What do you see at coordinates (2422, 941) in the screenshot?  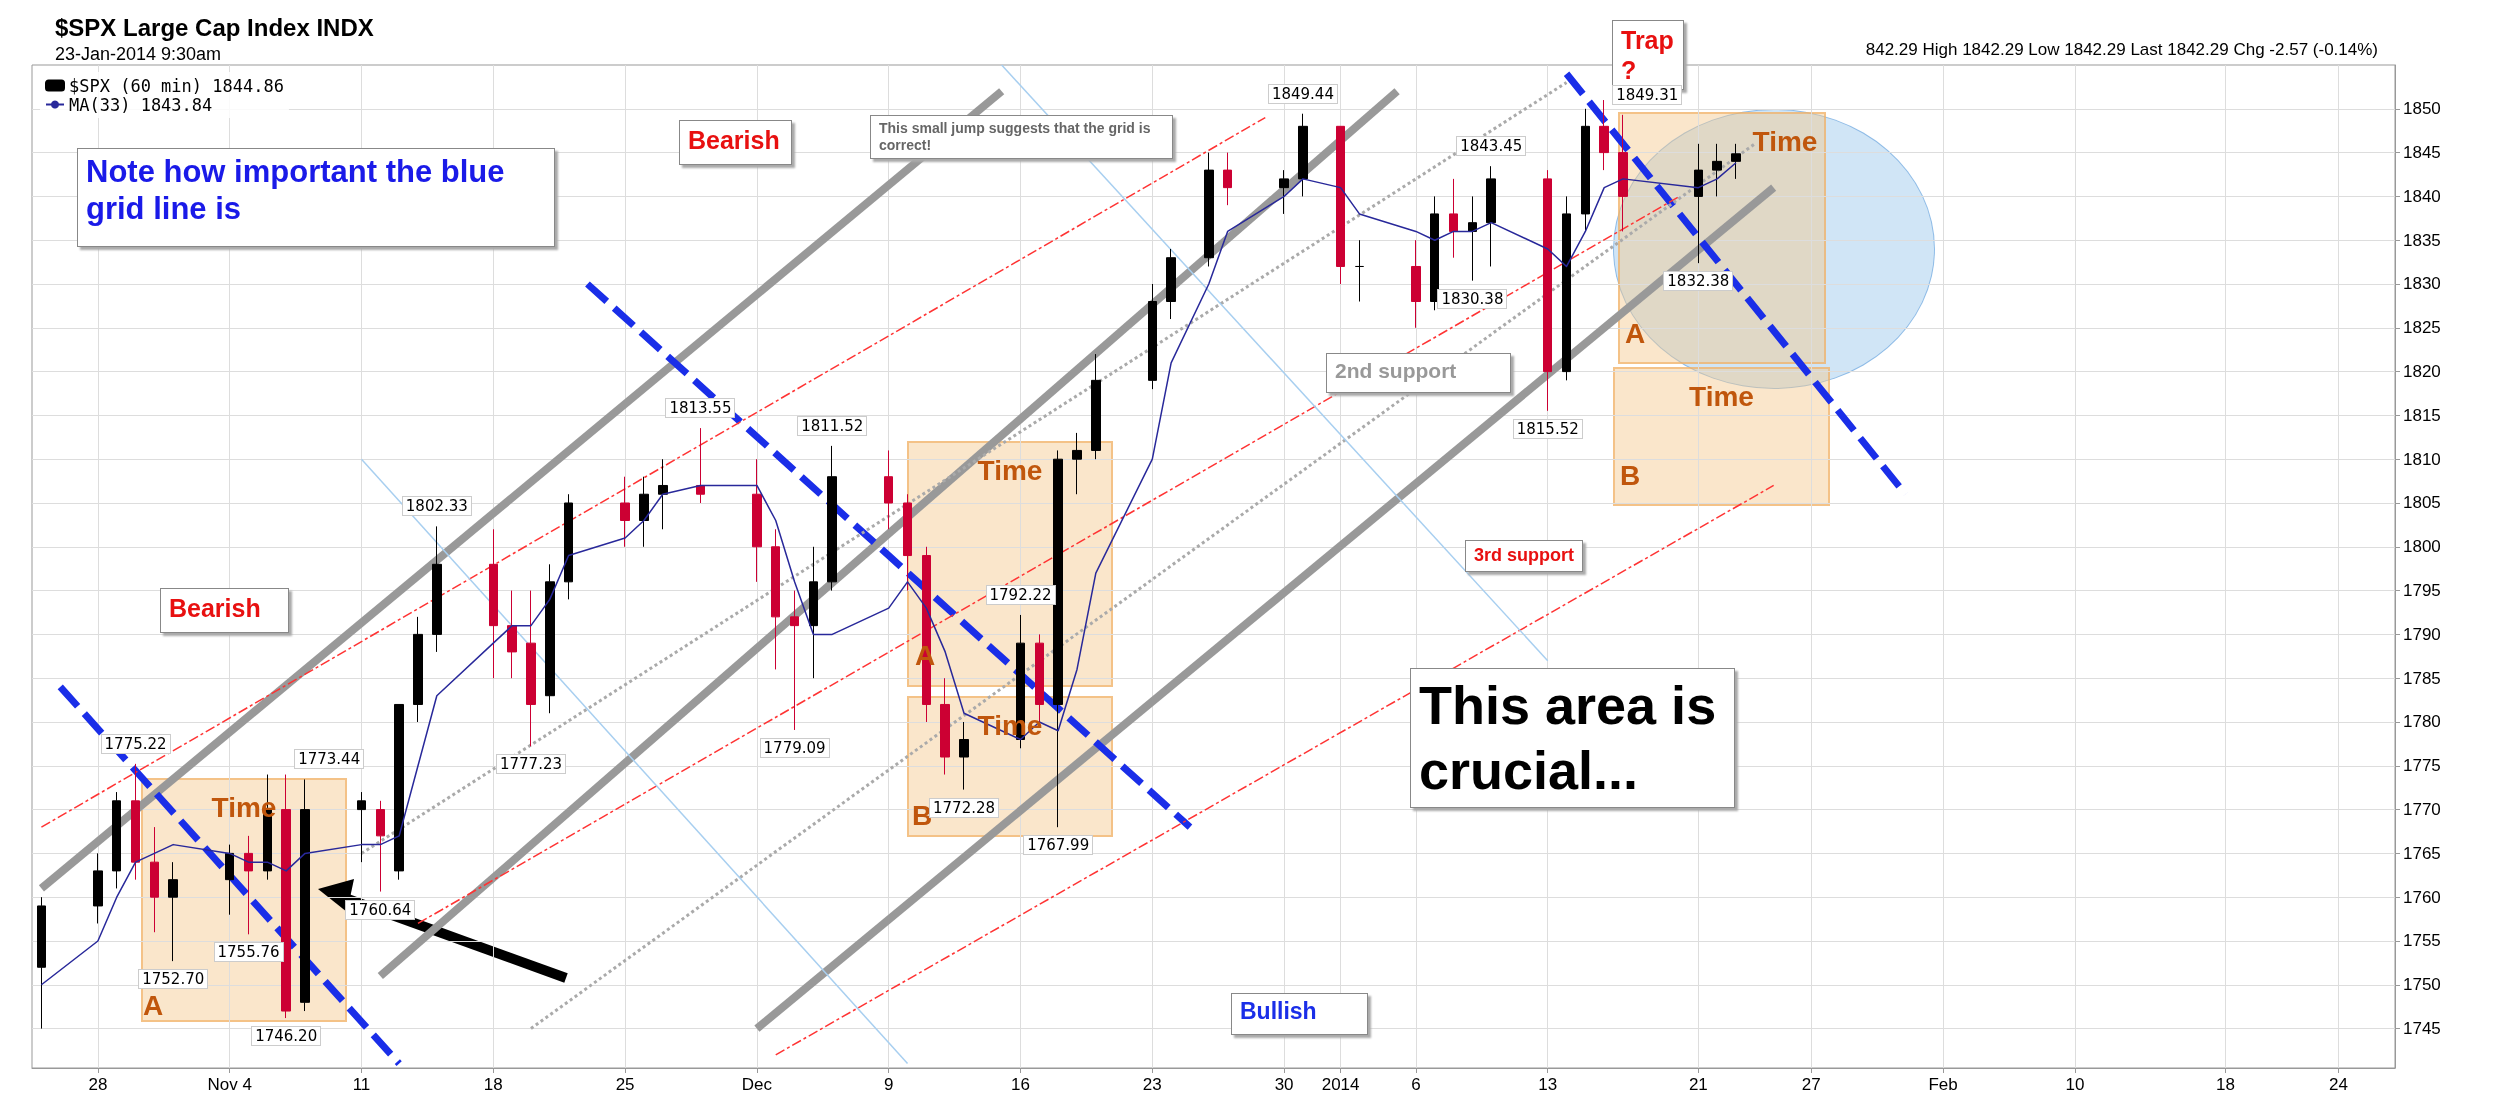 I see `y-tick-label: 1755` at bounding box center [2422, 941].